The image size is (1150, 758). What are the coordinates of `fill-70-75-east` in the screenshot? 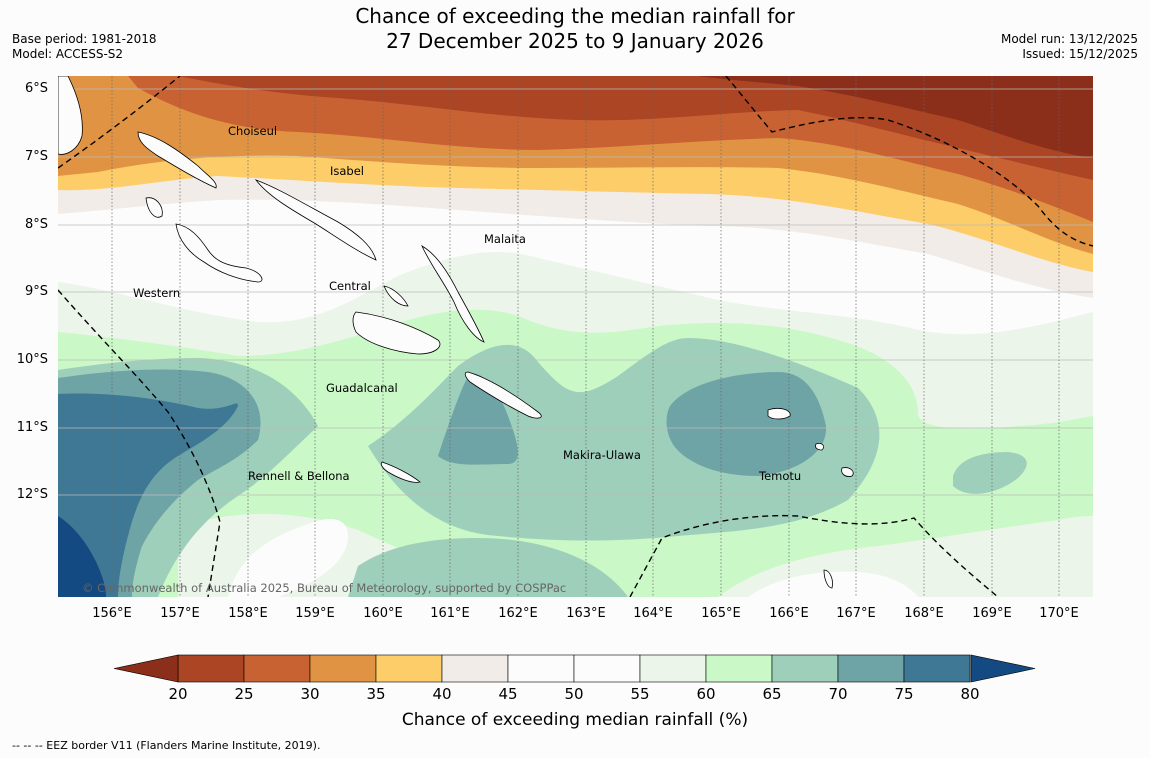 It's located at (746, 424).